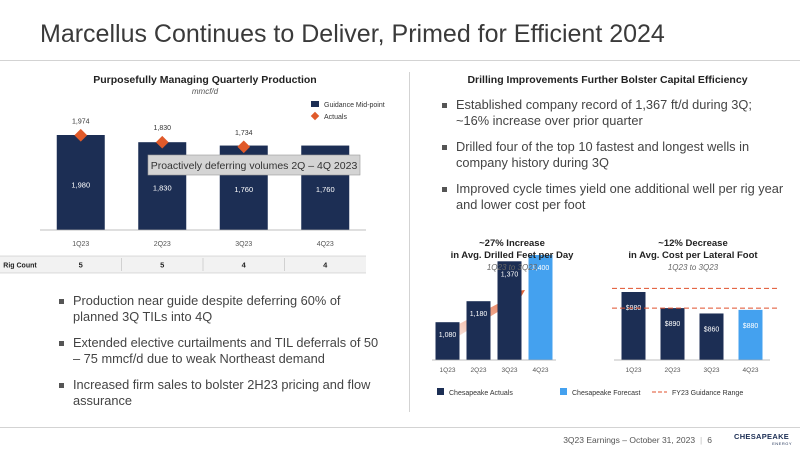 Image resolution: width=800 pixels, height=450 pixels. I want to click on footer-divider, so click(400, 427).